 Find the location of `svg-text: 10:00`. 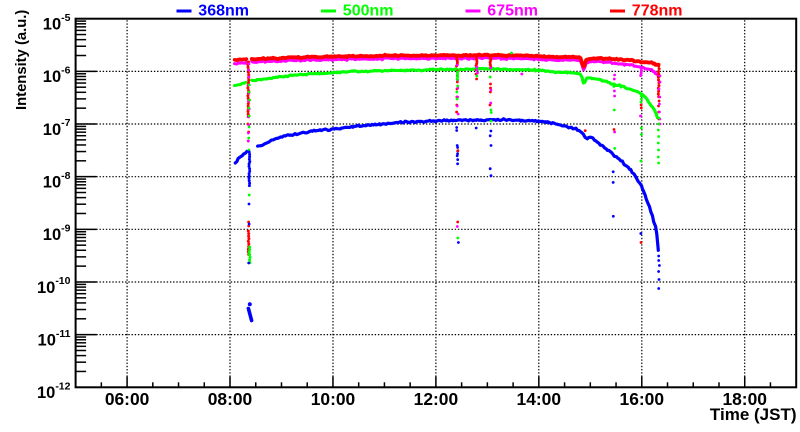

svg-text: 10:00 is located at coordinates (333, 399).